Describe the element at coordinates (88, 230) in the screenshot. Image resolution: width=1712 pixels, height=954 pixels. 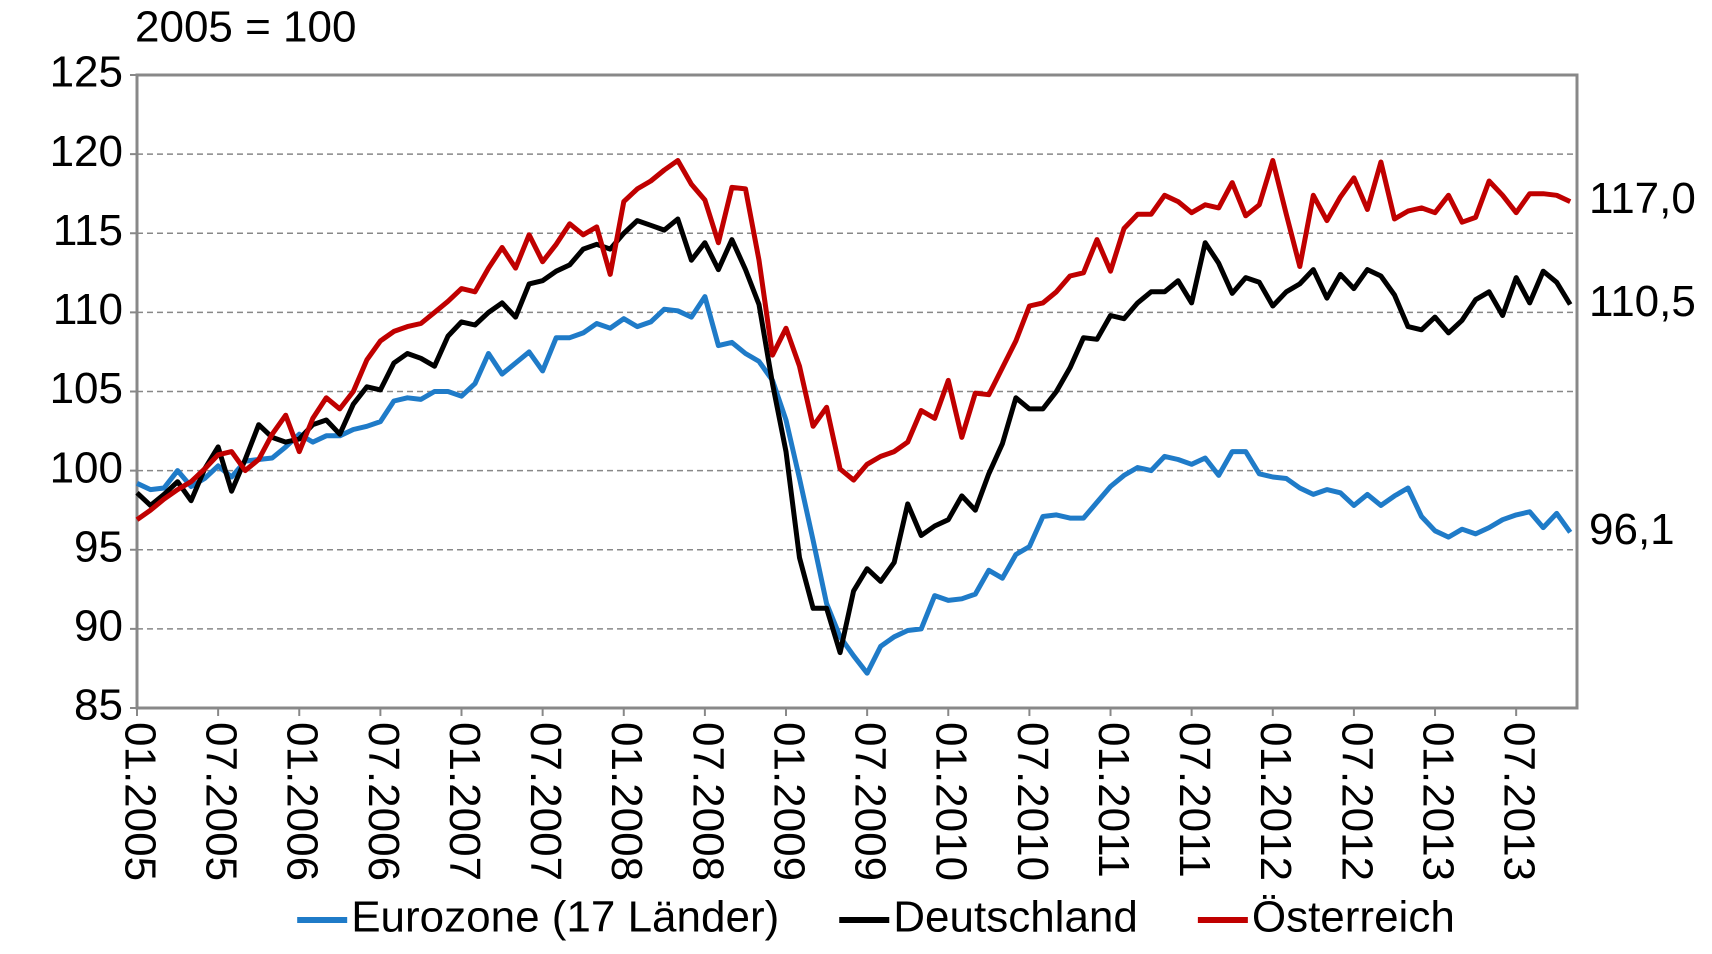
I see `y-tick-label: 115` at that location.